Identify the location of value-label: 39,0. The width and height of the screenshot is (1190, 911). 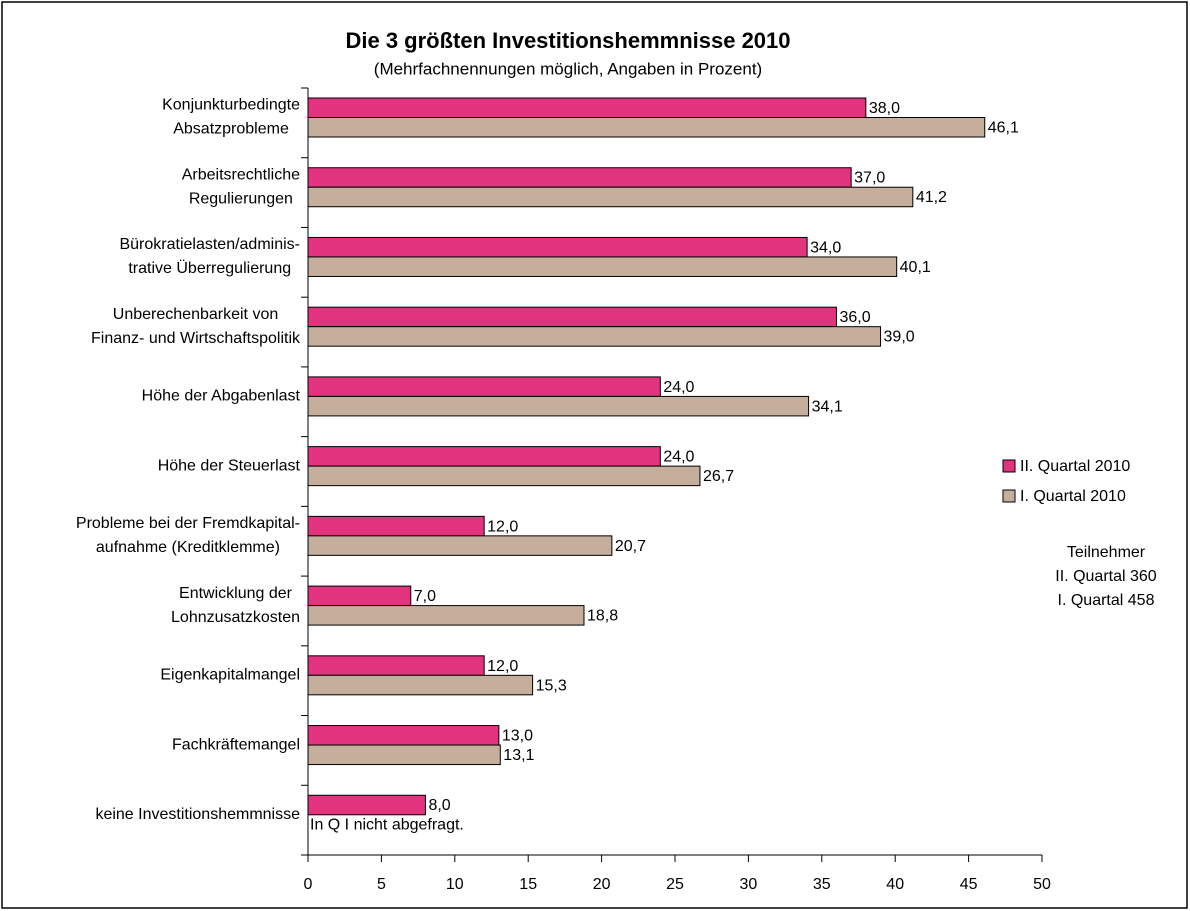
(899, 337).